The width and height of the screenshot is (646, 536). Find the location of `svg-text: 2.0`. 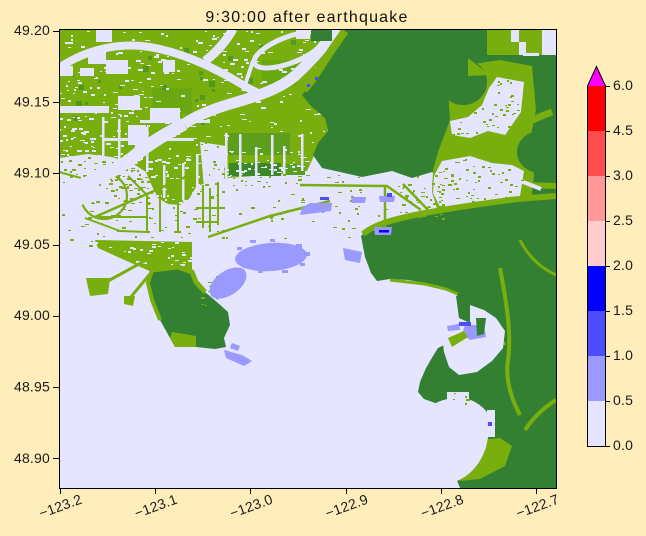

svg-text: 2.0 is located at coordinates (623, 265).